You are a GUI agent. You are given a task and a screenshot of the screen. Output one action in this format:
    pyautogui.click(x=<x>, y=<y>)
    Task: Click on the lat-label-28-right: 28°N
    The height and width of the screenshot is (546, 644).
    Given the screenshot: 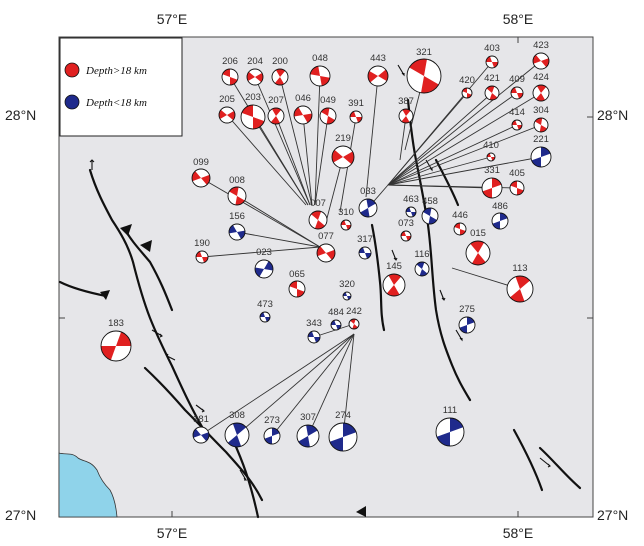 What is the action you would take?
    pyautogui.click(x=612, y=115)
    